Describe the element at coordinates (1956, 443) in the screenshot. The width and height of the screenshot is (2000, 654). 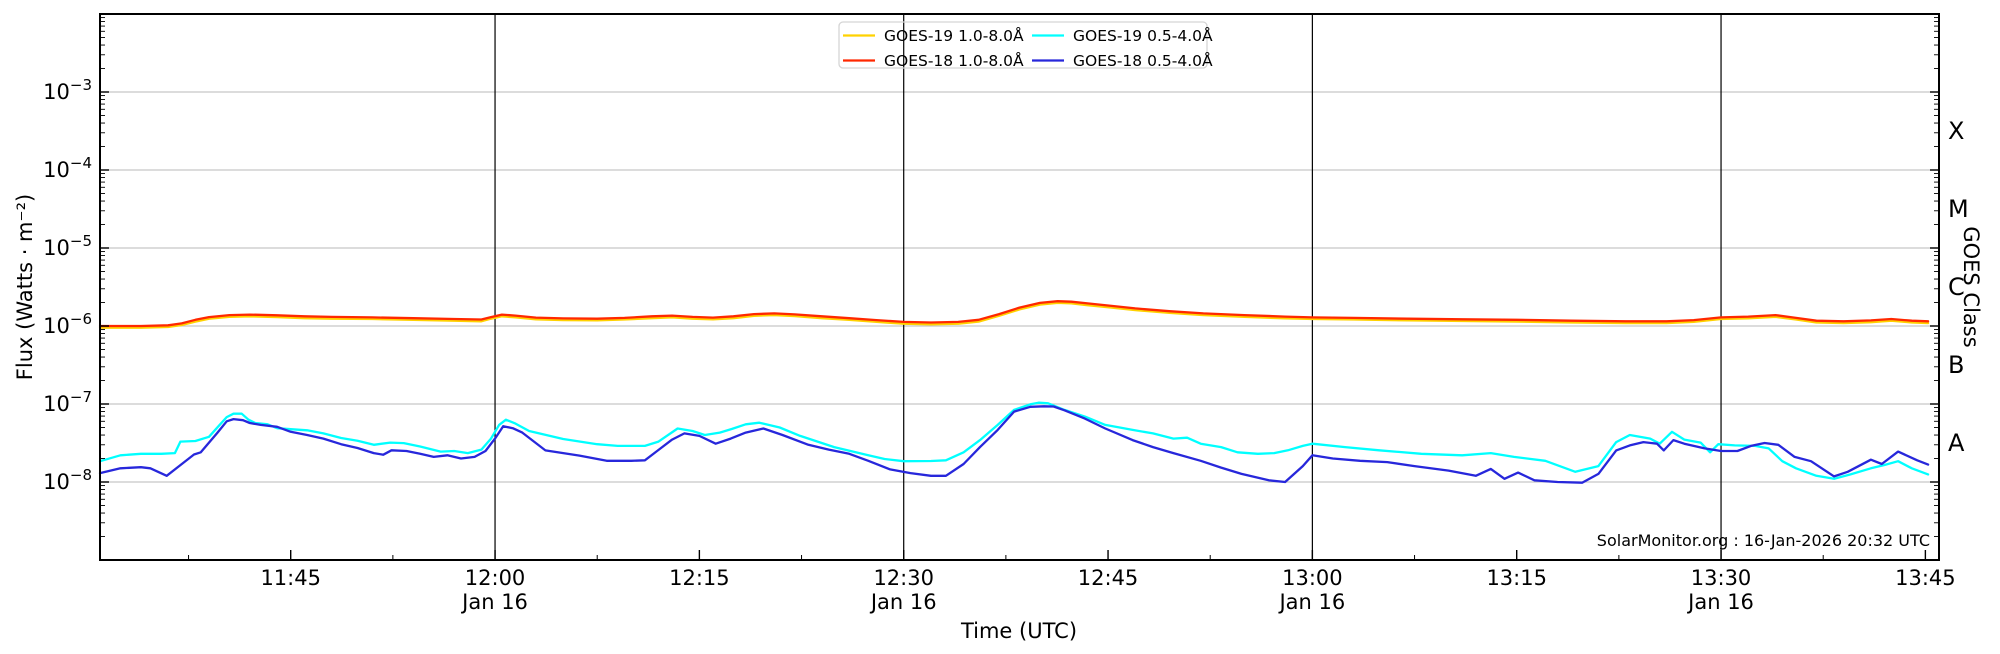
I see `goes-class-label-a: A` at that location.